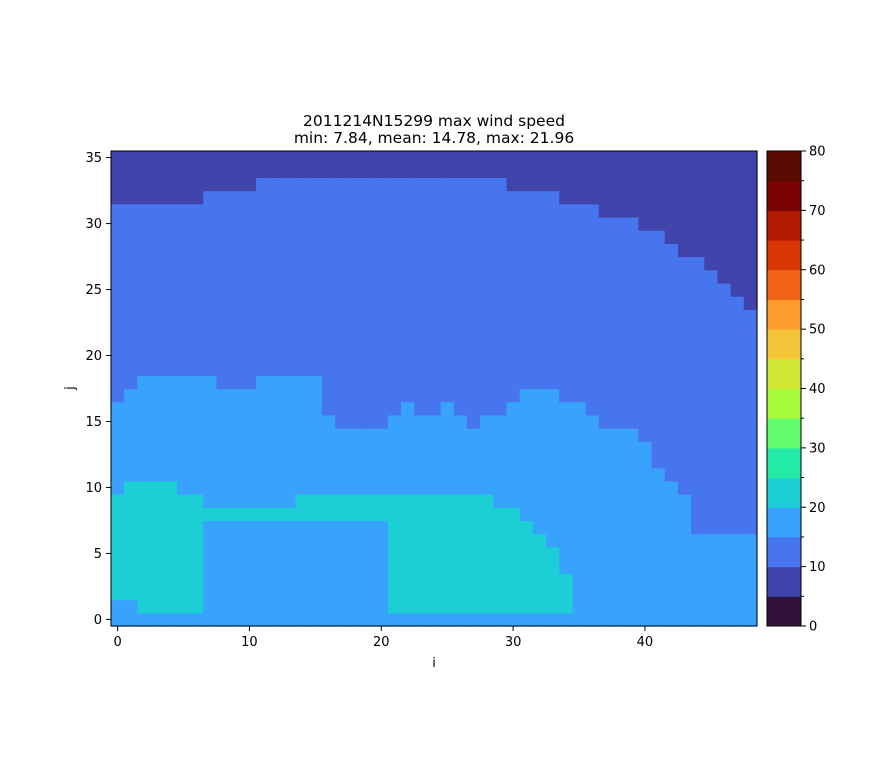  What do you see at coordinates (98, 389) in the screenshot?
I see `y-axis-ticks: 0 5 10 15 20 25 30 35` at bounding box center [98, 389].